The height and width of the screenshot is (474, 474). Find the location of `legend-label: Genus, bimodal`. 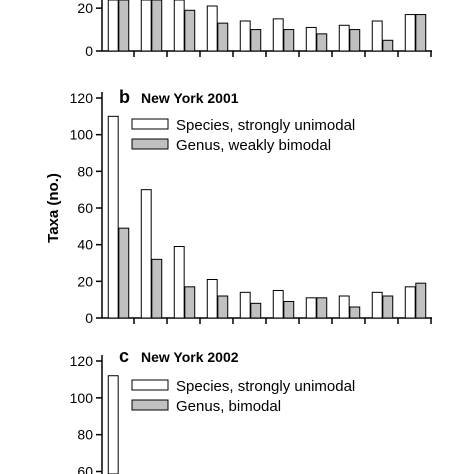

legend-label: Genus, bimodal is located at coordinates (228, 406).